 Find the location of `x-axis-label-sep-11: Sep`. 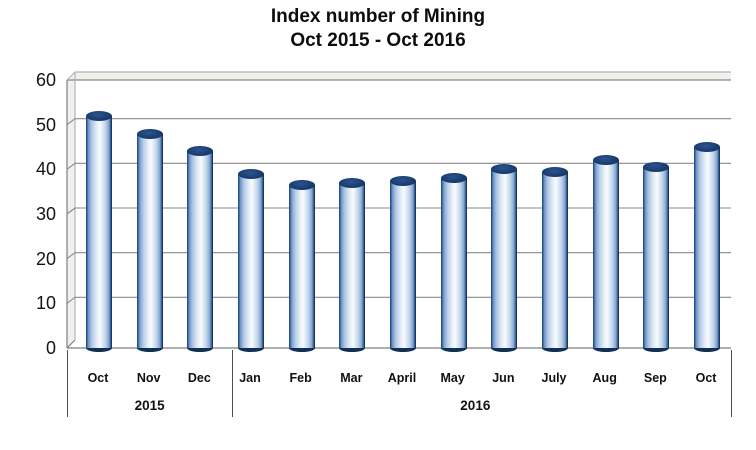

x-axis-label-sep-11: Sep is located at coordinates (655, 378).